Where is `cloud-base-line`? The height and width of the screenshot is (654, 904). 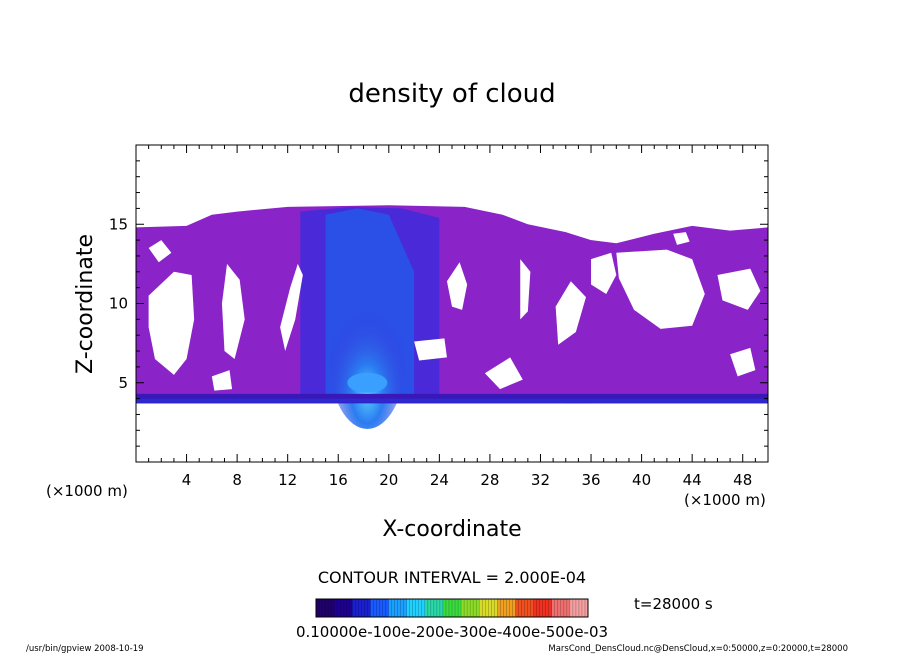
cloud-base-line is located at coordinates (452, 400).